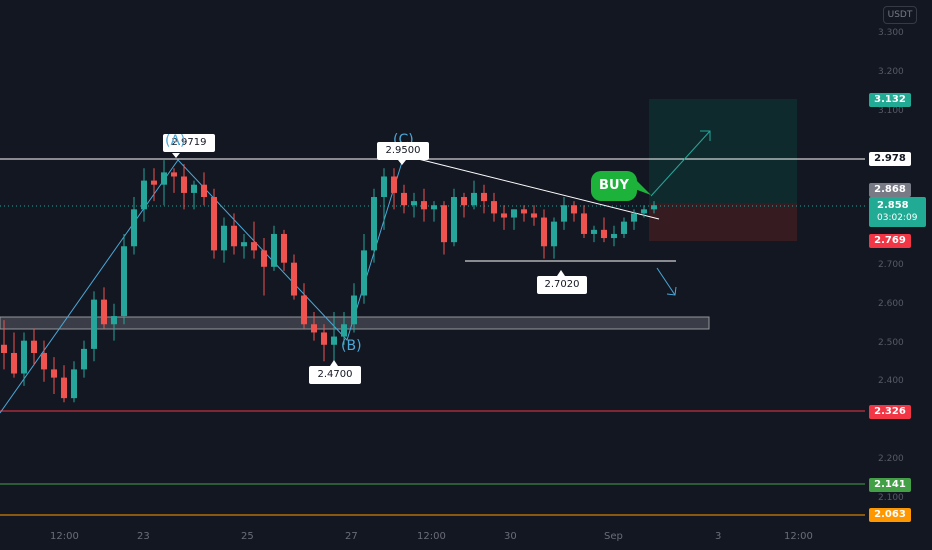 The height and width of the screenshot is (550, 932). I want to click on support-green-price-chip: 2.141, so click(890, 485).